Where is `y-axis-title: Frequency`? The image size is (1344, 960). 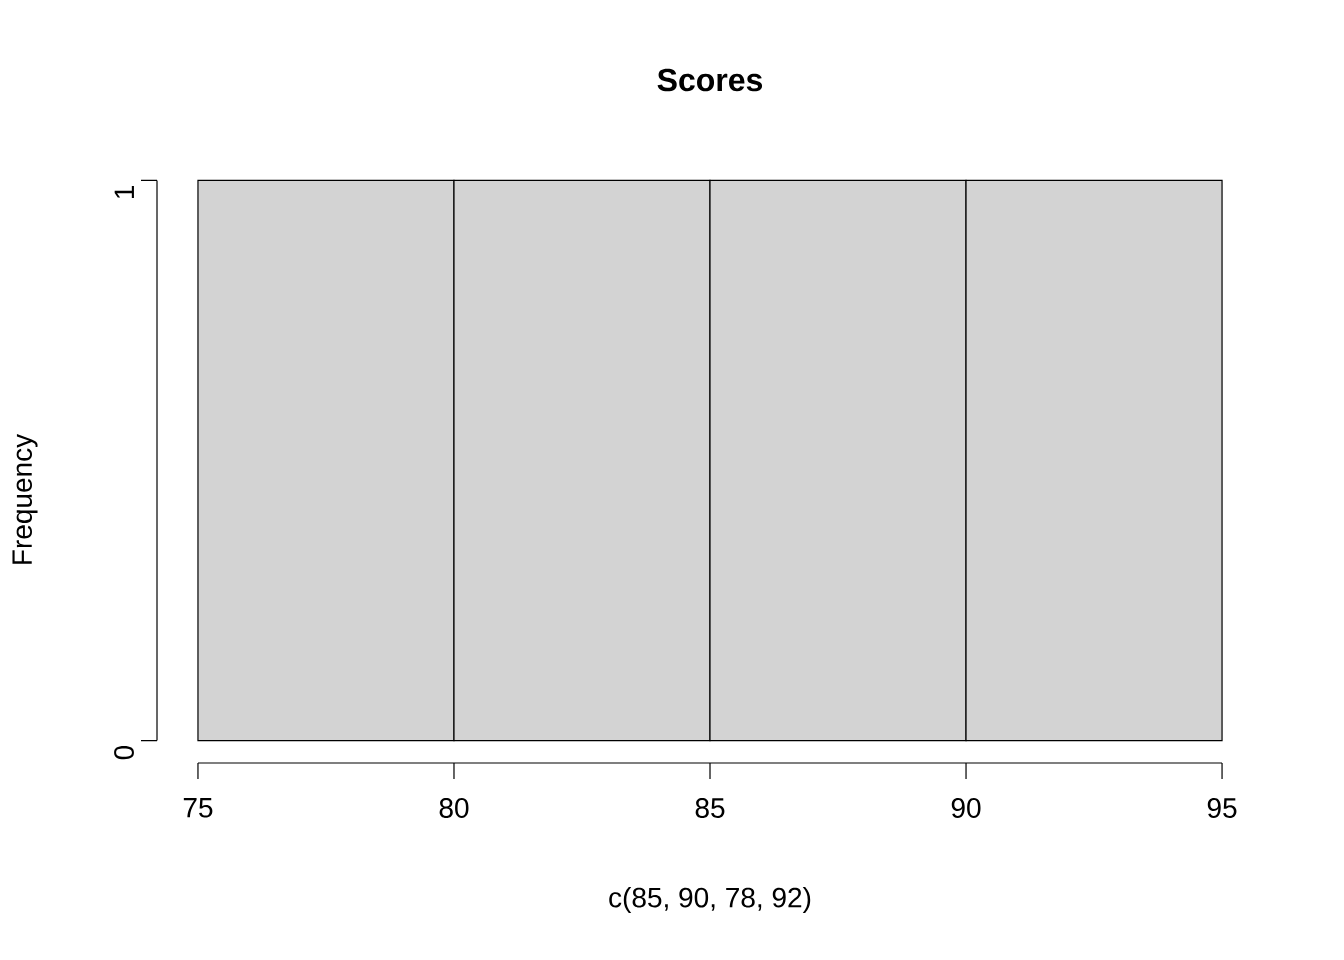
y-axis-title: Frequency is located at coordinates (25, 498).